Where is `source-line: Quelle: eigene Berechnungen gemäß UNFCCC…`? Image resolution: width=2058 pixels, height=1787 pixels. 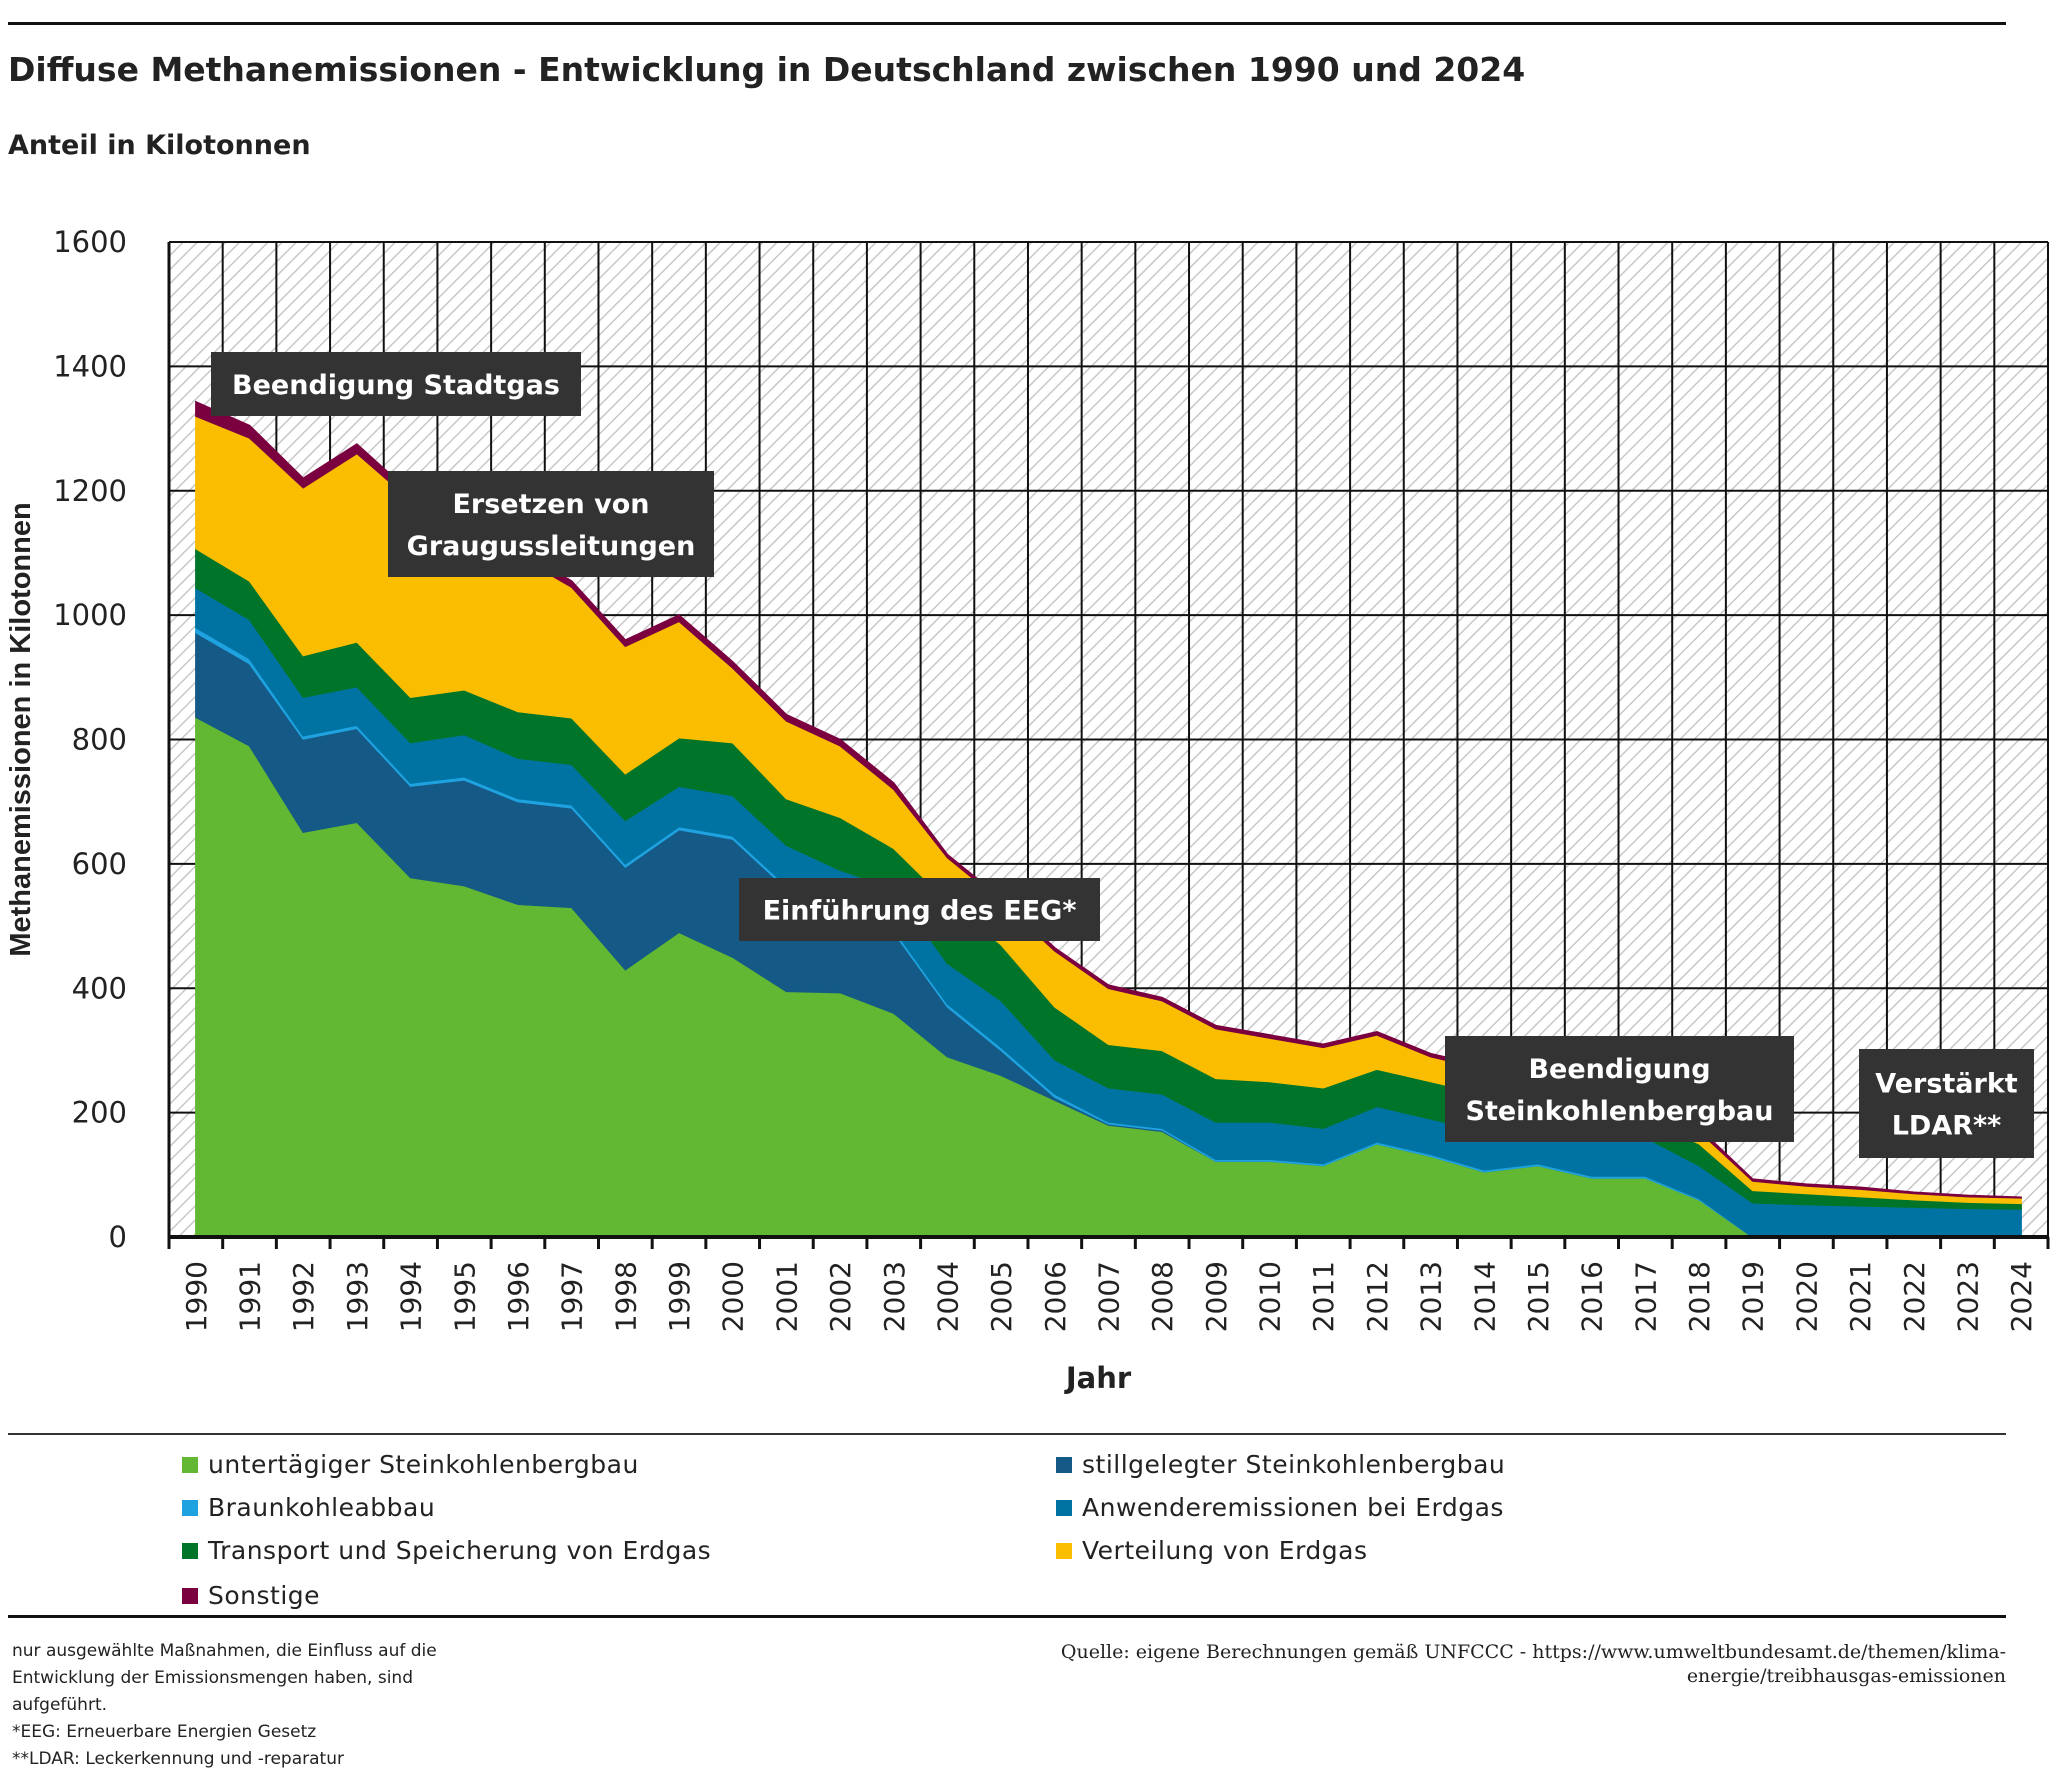 source-line: Quelle: eigene Berechnungen gemäß UNFCCC… is located at coordinates (1533, 1652).